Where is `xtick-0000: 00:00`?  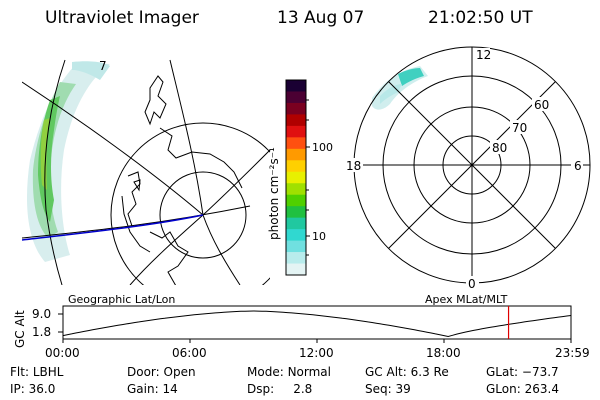 xtick-0000: 00:00 is located at coordinates (62, 353).